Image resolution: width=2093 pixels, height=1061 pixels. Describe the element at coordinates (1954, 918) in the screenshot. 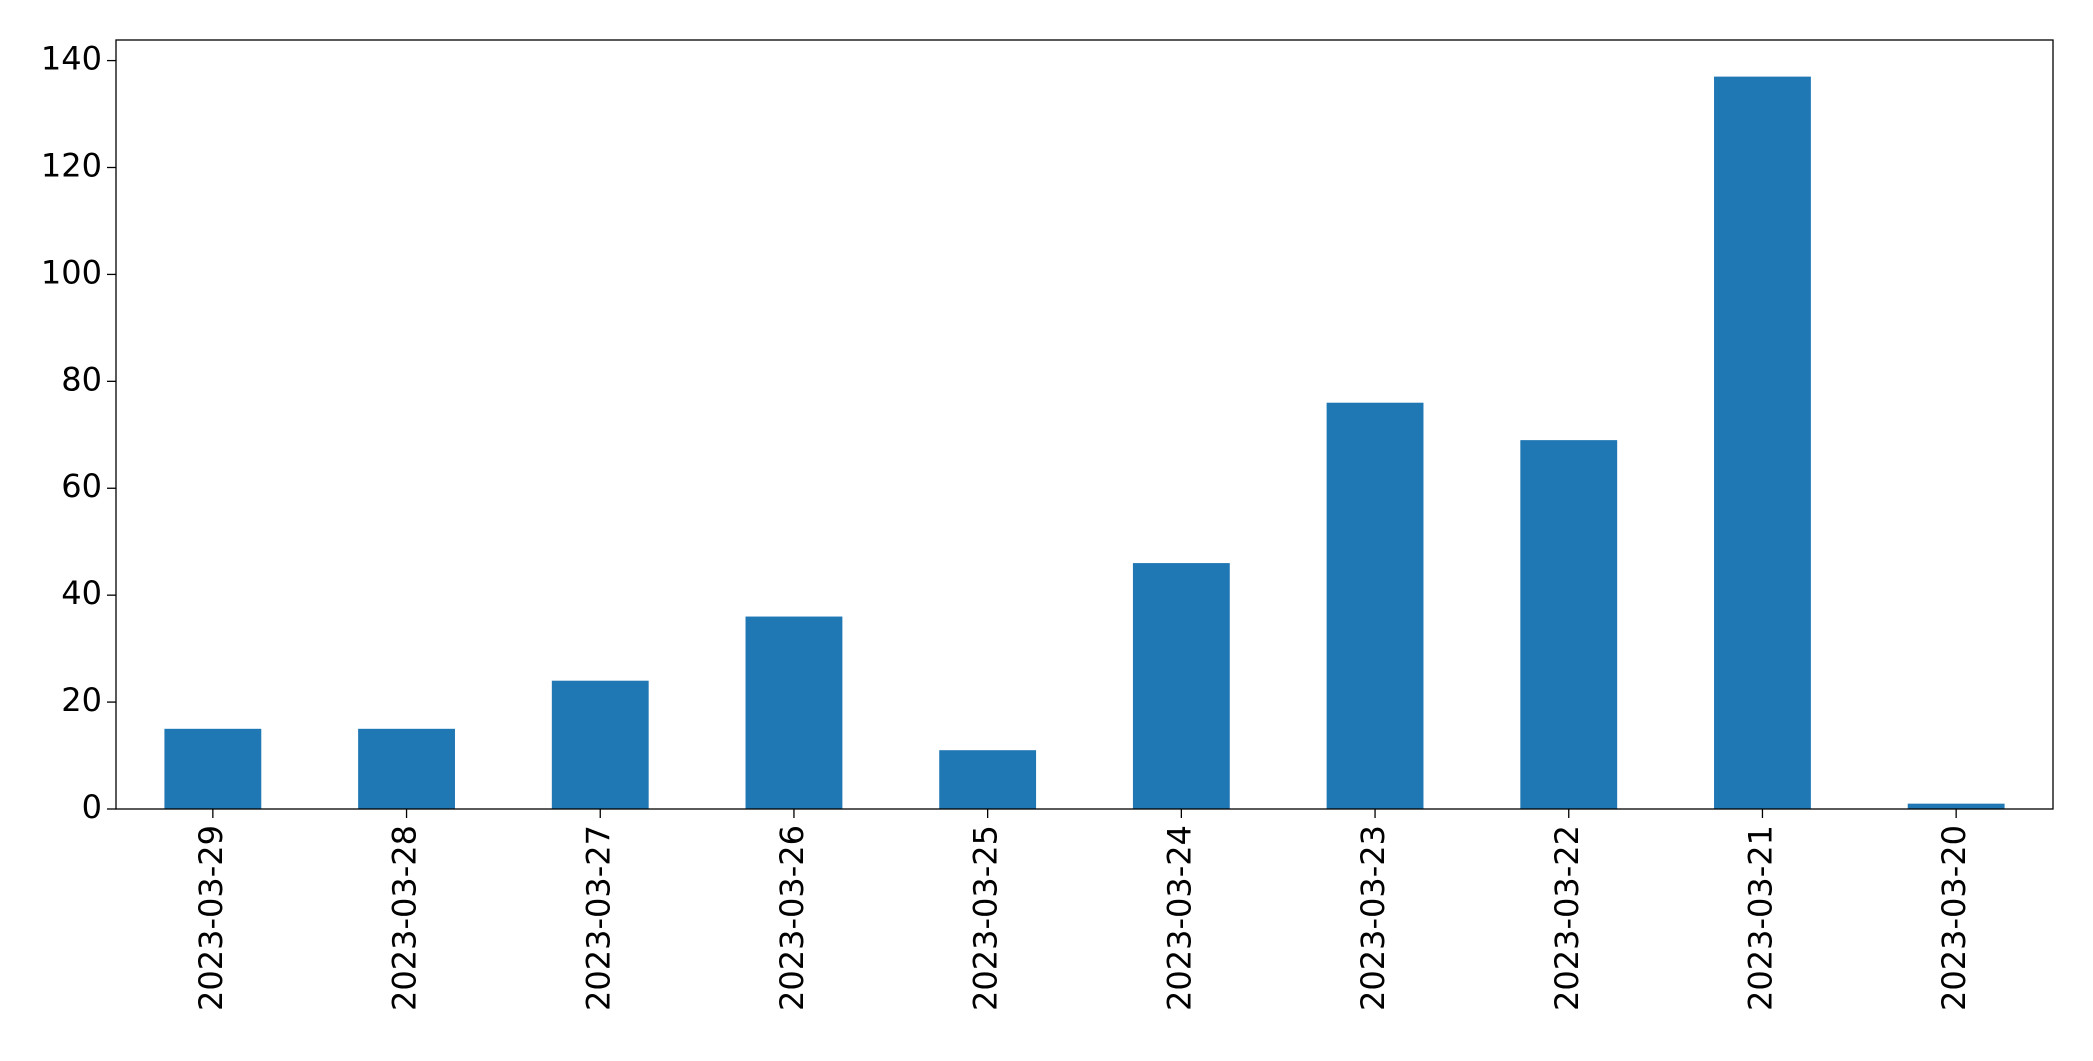

I see `x-tick-label: 2023-03-20` at that location.